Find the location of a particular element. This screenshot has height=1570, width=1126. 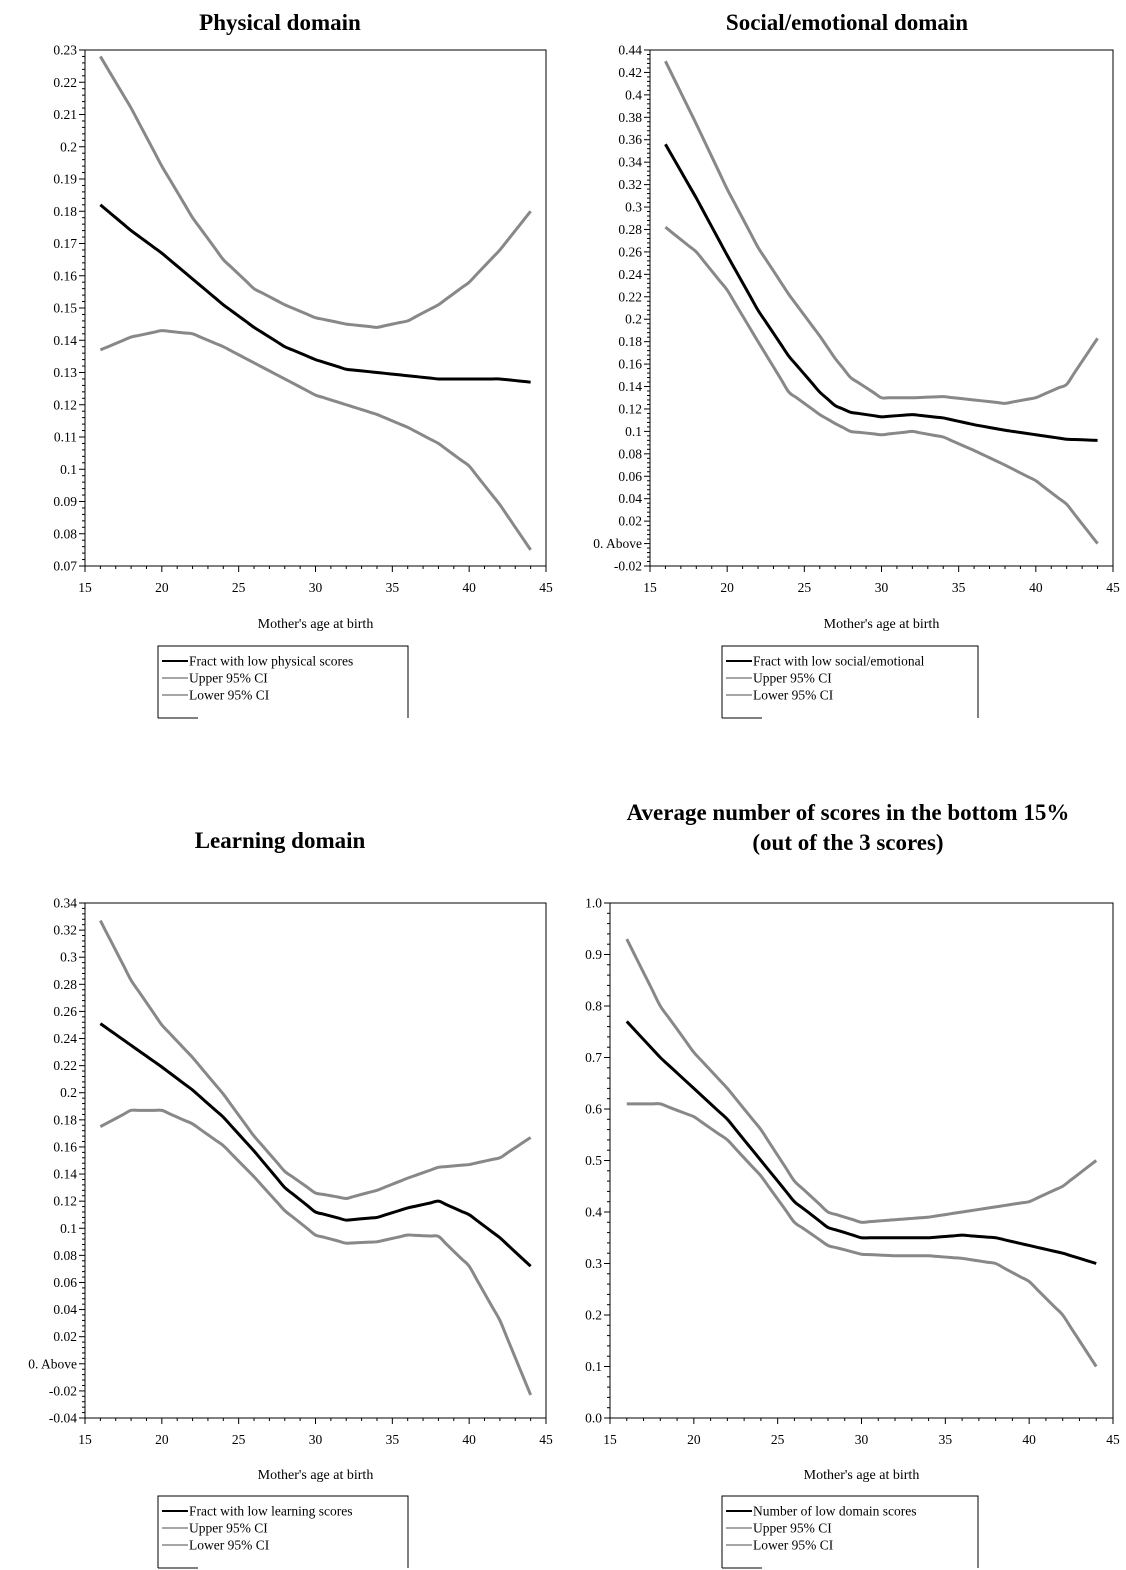

y-tick-label: -0.02 is located at coordinates (628, 566).